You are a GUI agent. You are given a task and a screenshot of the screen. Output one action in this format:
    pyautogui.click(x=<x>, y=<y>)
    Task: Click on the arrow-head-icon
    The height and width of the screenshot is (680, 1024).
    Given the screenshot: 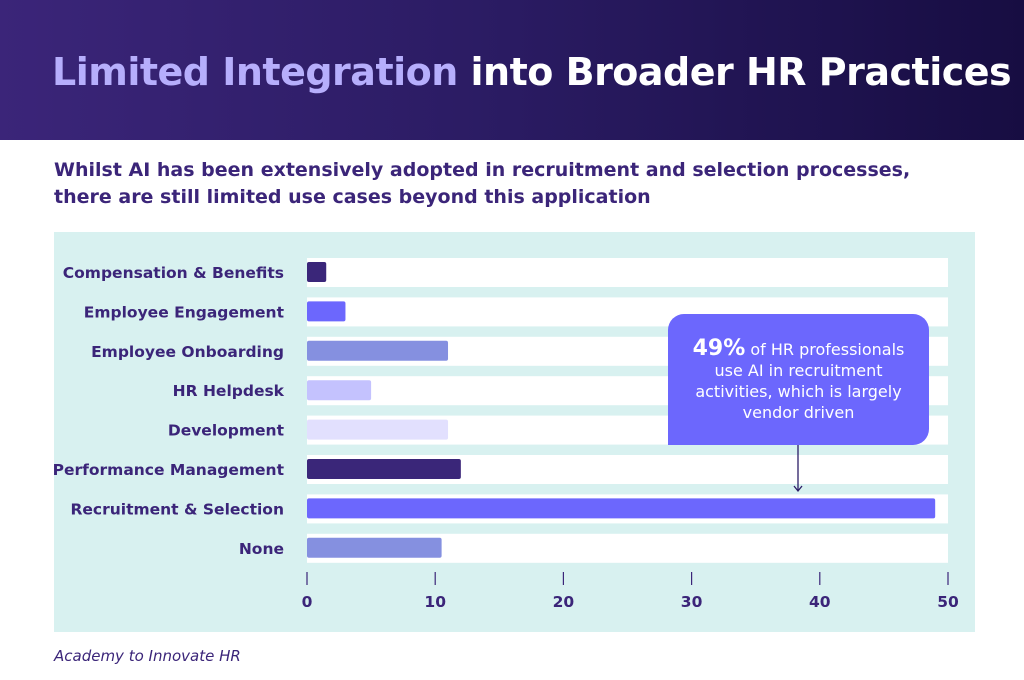 What is the action you would take?
    pyautogui.click(x=798, y=489)
    